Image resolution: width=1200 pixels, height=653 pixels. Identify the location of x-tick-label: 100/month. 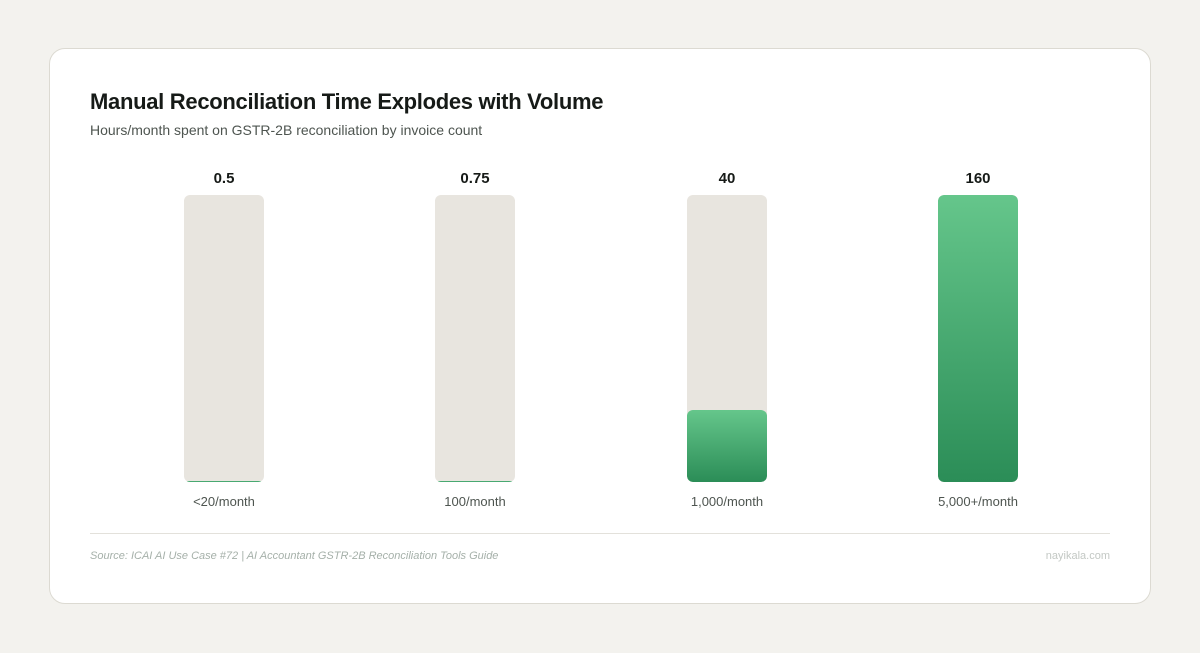
(475, 501).